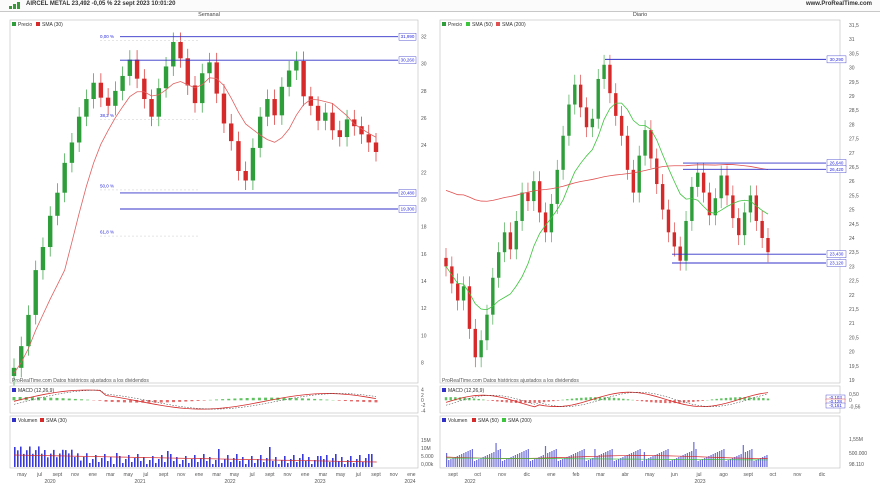 The image size is (880, 493). Describe the element at coordinates (14, 390) in the screenshot. I see `weekly-macd-swatch` at that location.